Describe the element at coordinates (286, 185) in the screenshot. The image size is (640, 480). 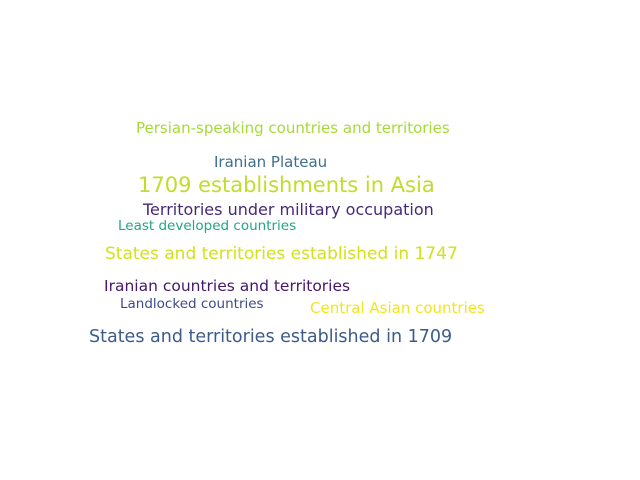
I see `word-1709-establishments-asia: 1709 establishments in Asia` at that location.